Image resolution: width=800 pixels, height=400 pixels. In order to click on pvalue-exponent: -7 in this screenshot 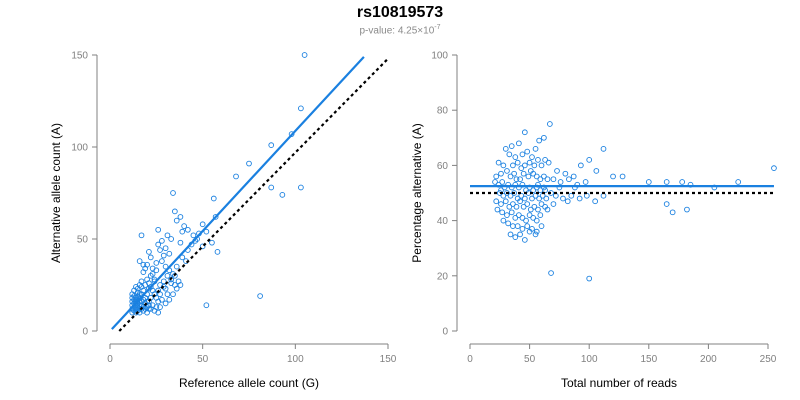, I will do `click(437, 27)`.